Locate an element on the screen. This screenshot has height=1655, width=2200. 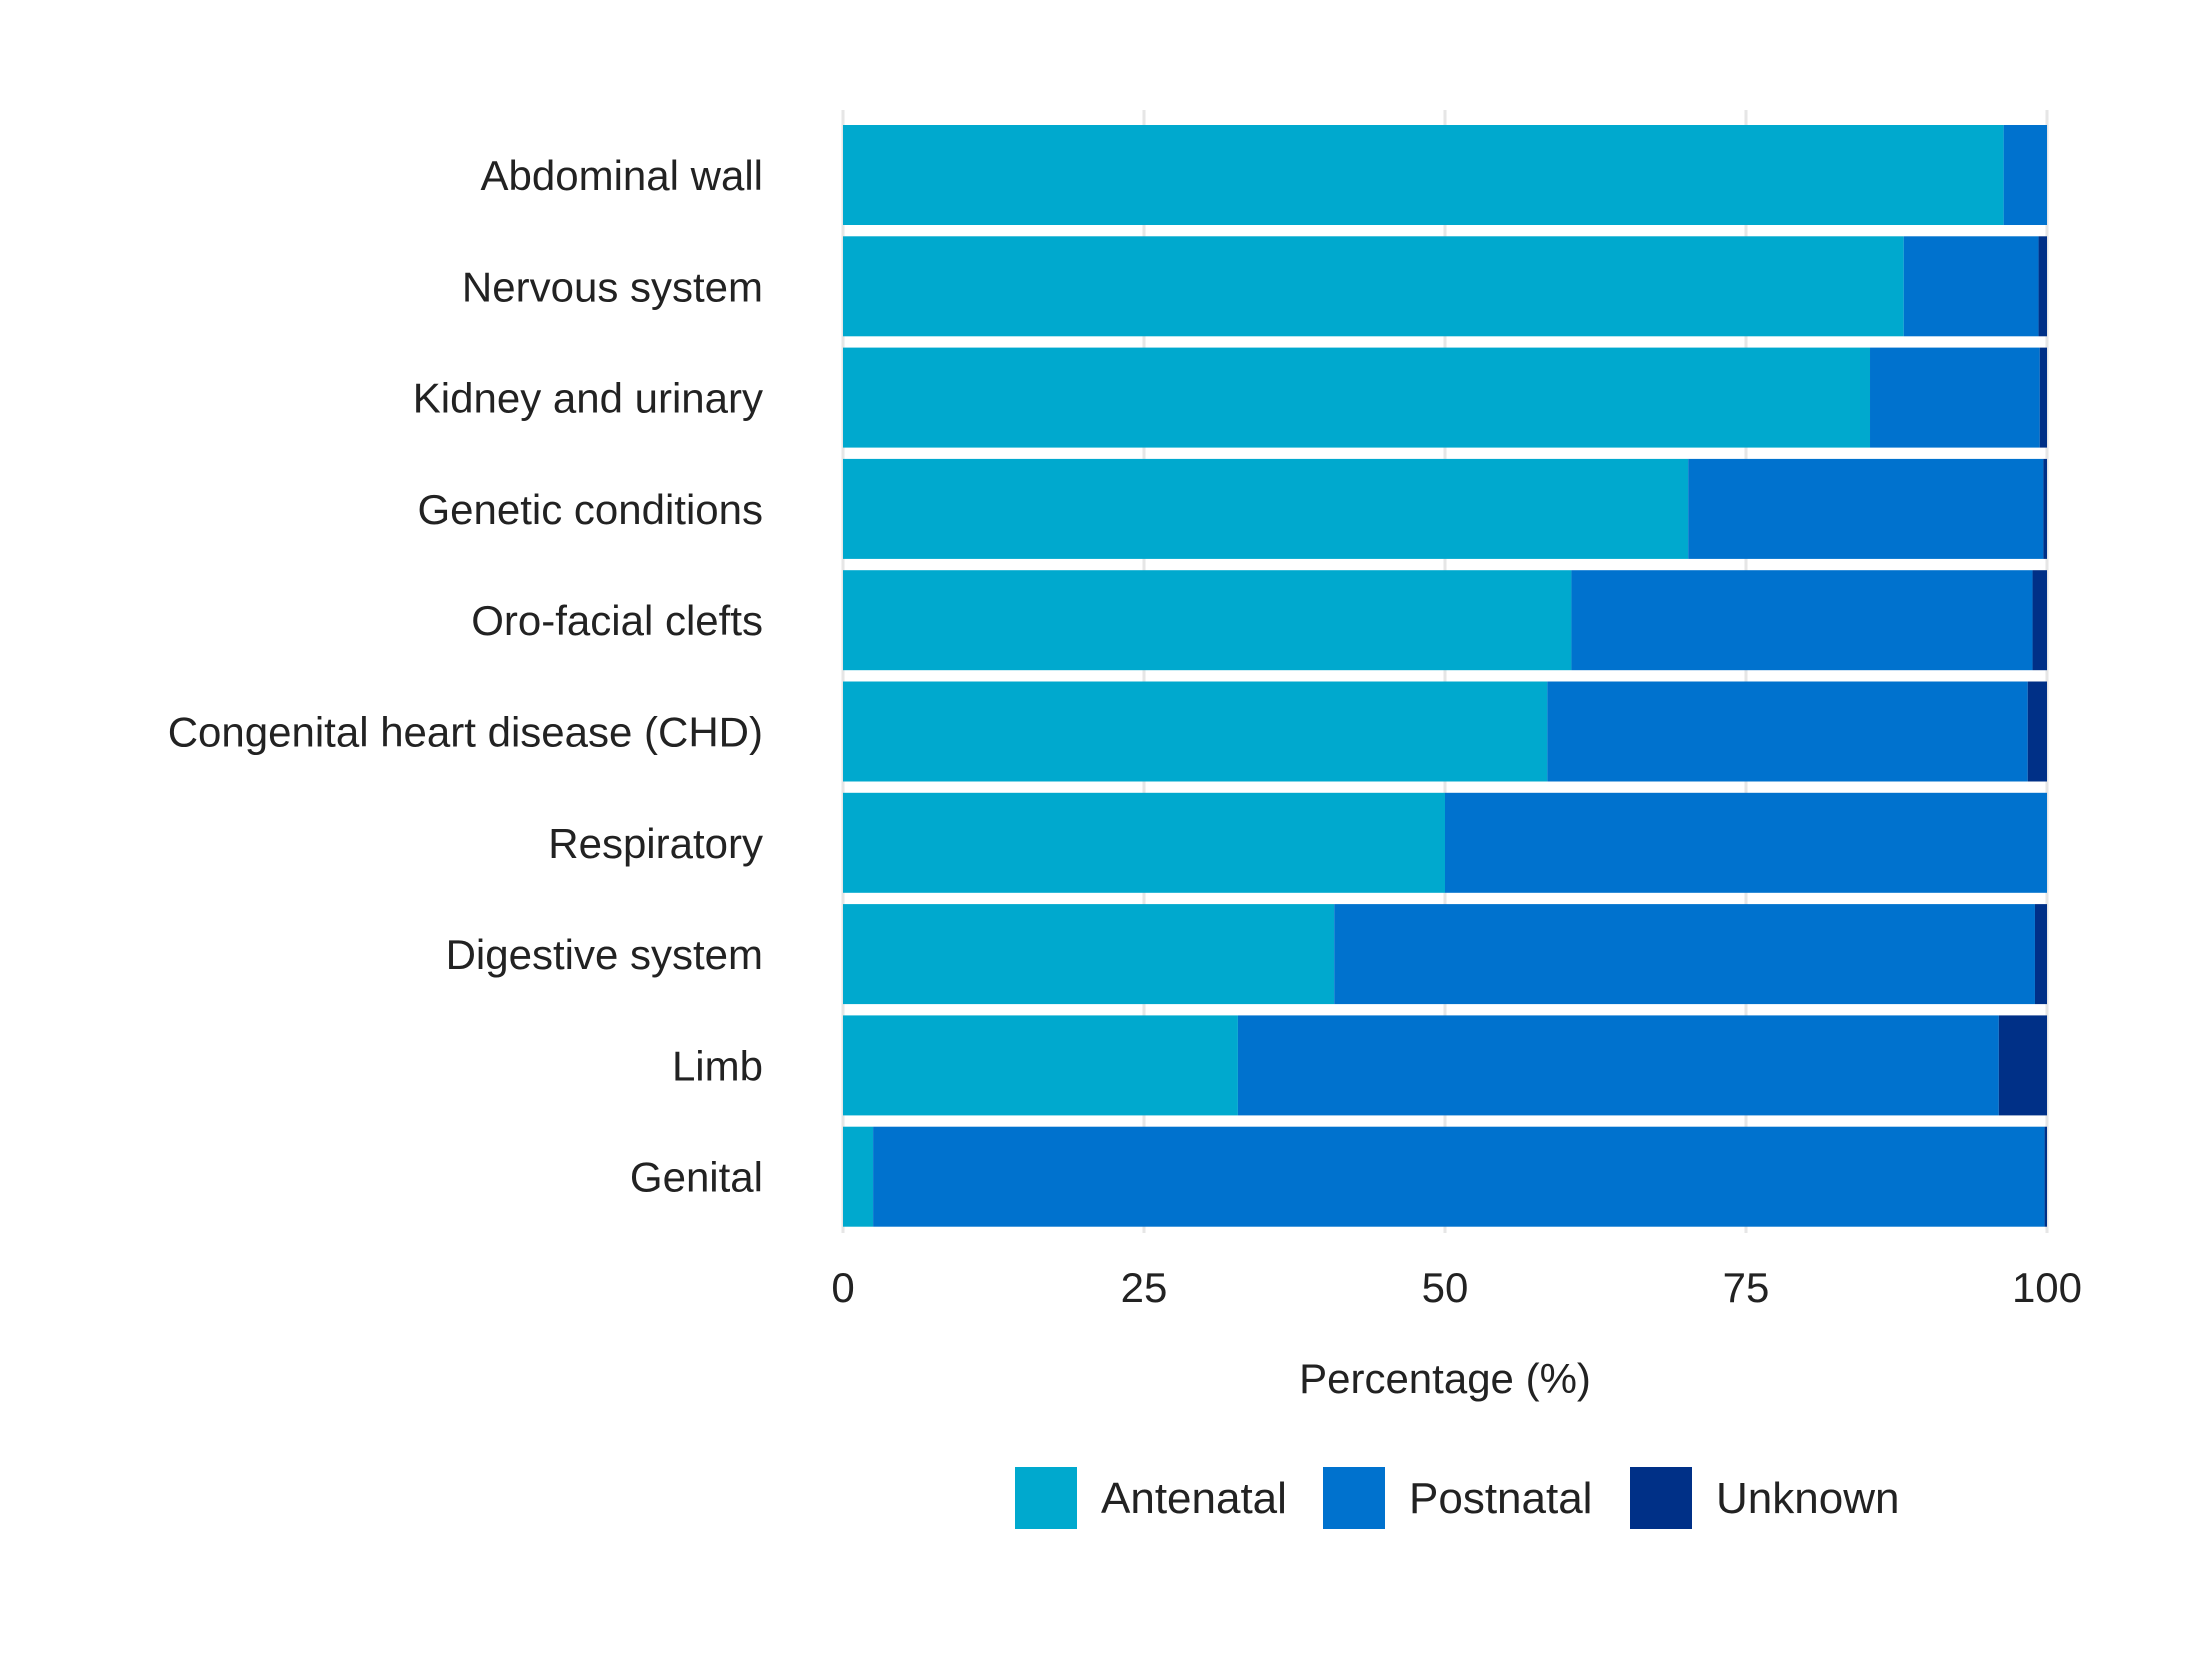
bar-digestive-system-unknown is located at coordinates (2040, 954).